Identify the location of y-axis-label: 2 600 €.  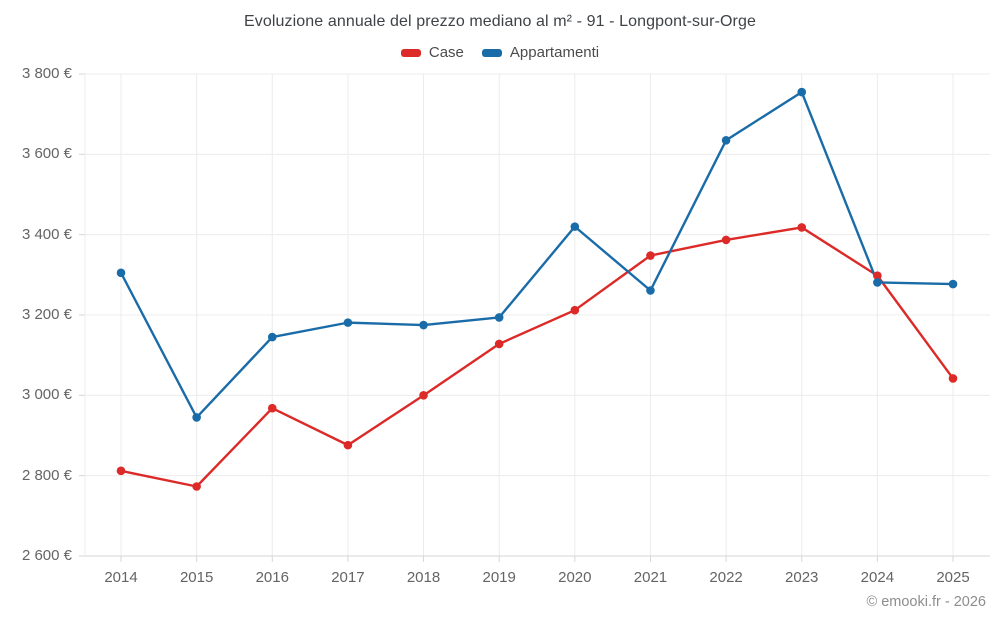
(46, 555).